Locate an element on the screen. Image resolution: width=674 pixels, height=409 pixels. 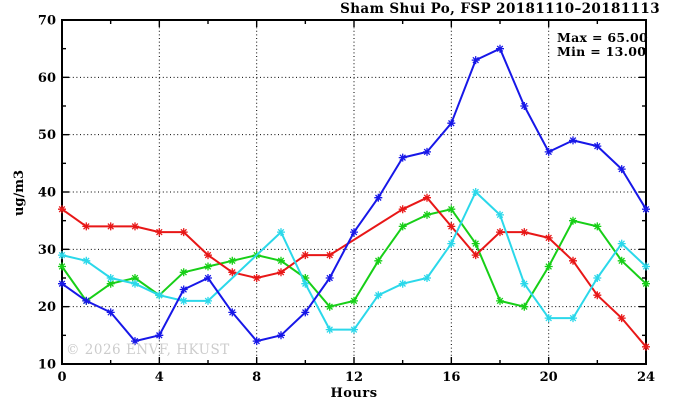
y-tick-label: 10 is located at coordinates (47, 365).